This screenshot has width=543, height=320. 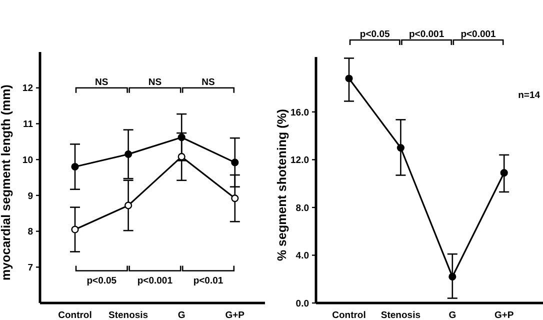 What do you see at coordinates (102, 281) in the screenshot?
I see `annotation: p<0.05` at bounding box center [102, 281].